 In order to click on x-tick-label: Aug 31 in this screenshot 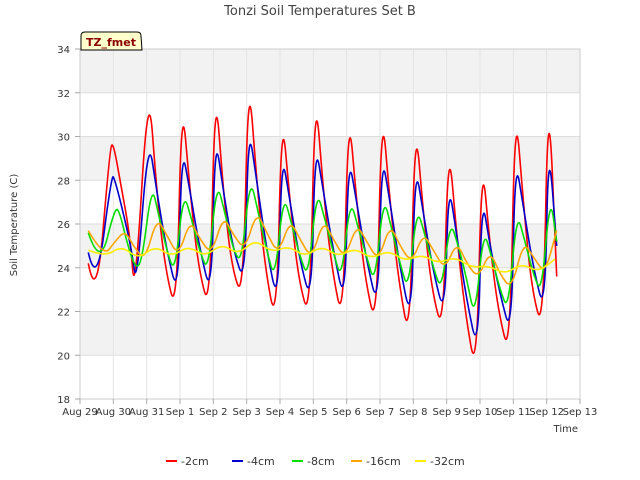, I will do `click(146, 412)`.